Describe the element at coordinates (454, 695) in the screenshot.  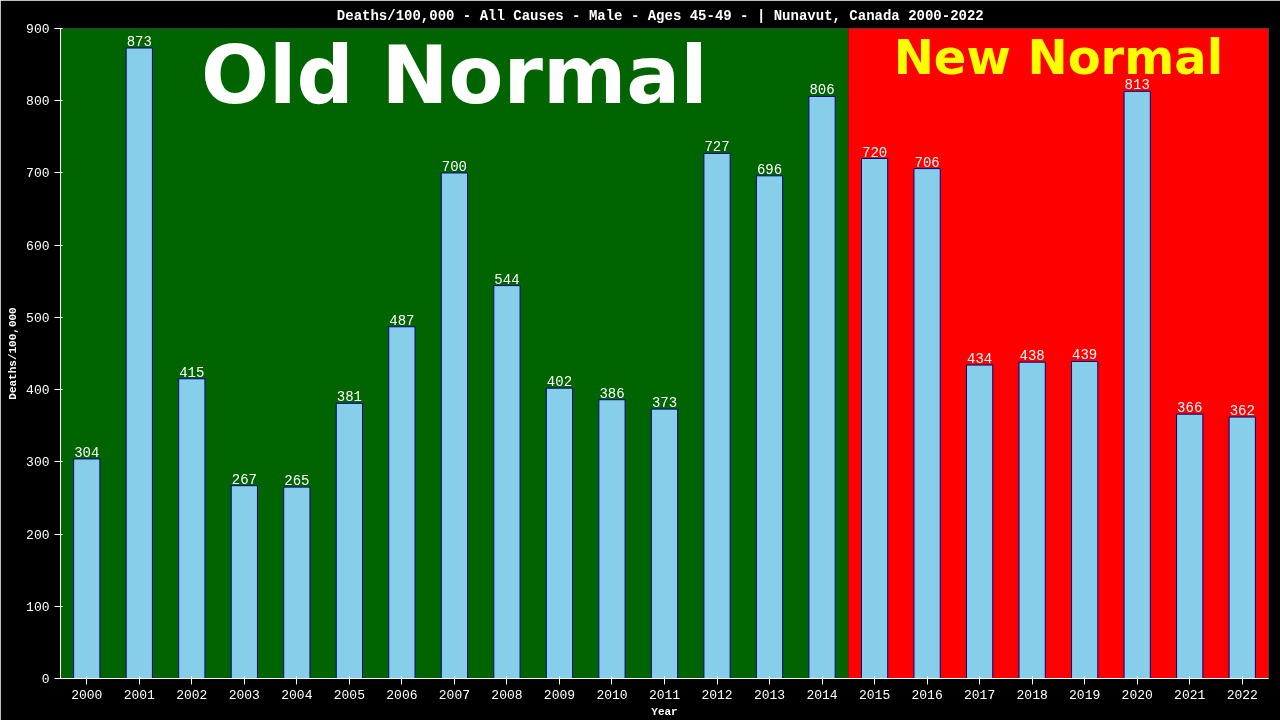
I see `x-tick-label: 2007` at that location.